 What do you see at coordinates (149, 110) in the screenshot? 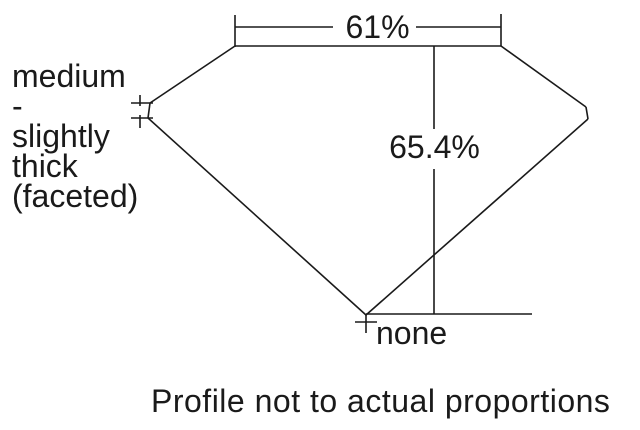
I see `girdle-left-line` at bounding box center [149, 110].